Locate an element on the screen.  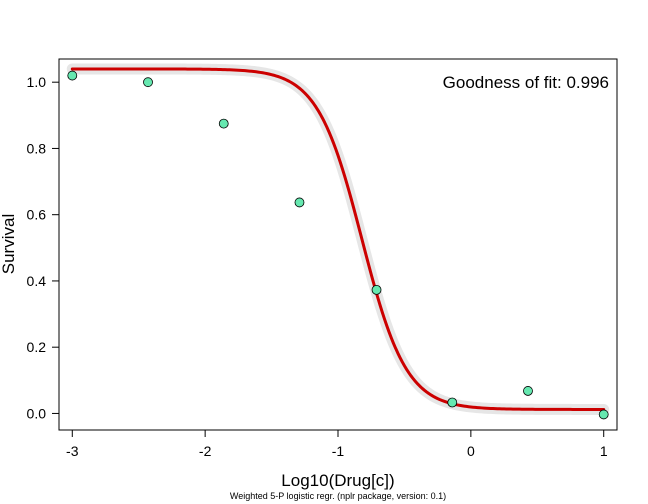
y-tick-label: 1.0 is located at coordinates (37, 82).